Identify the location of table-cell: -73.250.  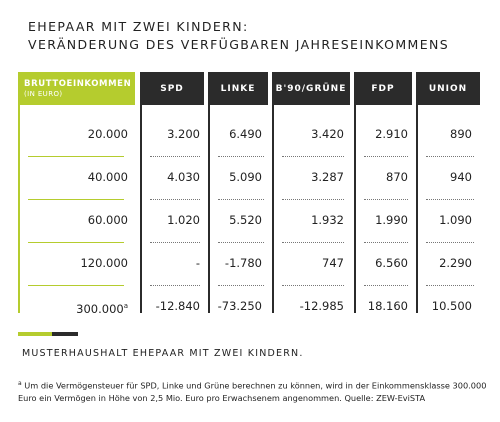
(239, 306).